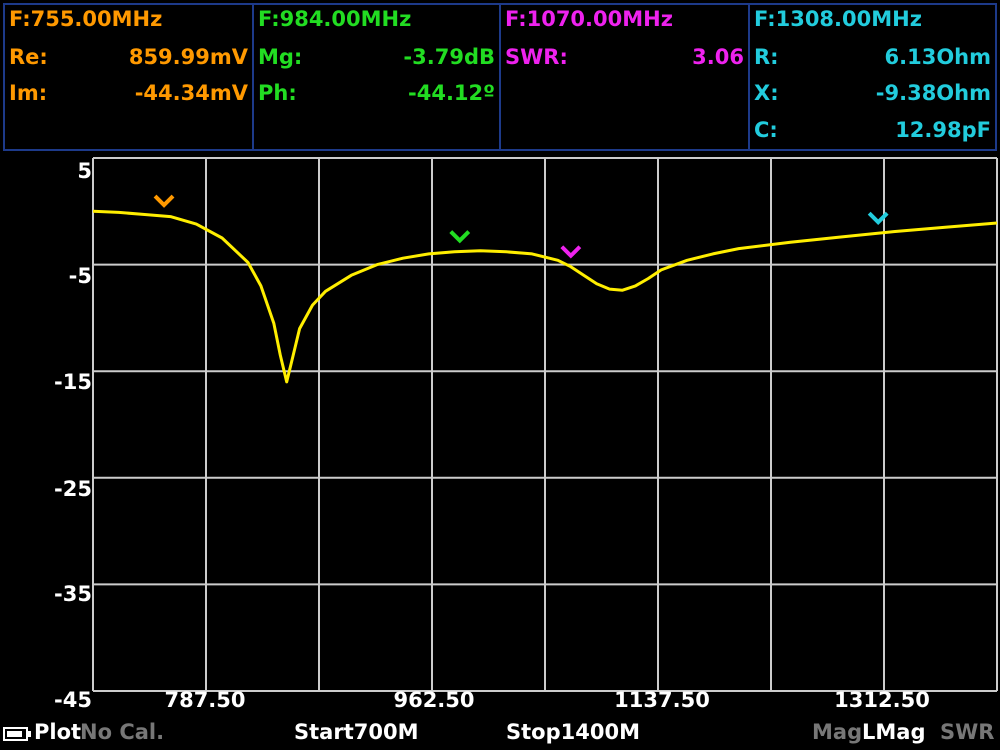 Image resolution: width=1000 pixels, height=750 pixels. I want to click on marker3-swr-value: 3.06, so click(718, 57).